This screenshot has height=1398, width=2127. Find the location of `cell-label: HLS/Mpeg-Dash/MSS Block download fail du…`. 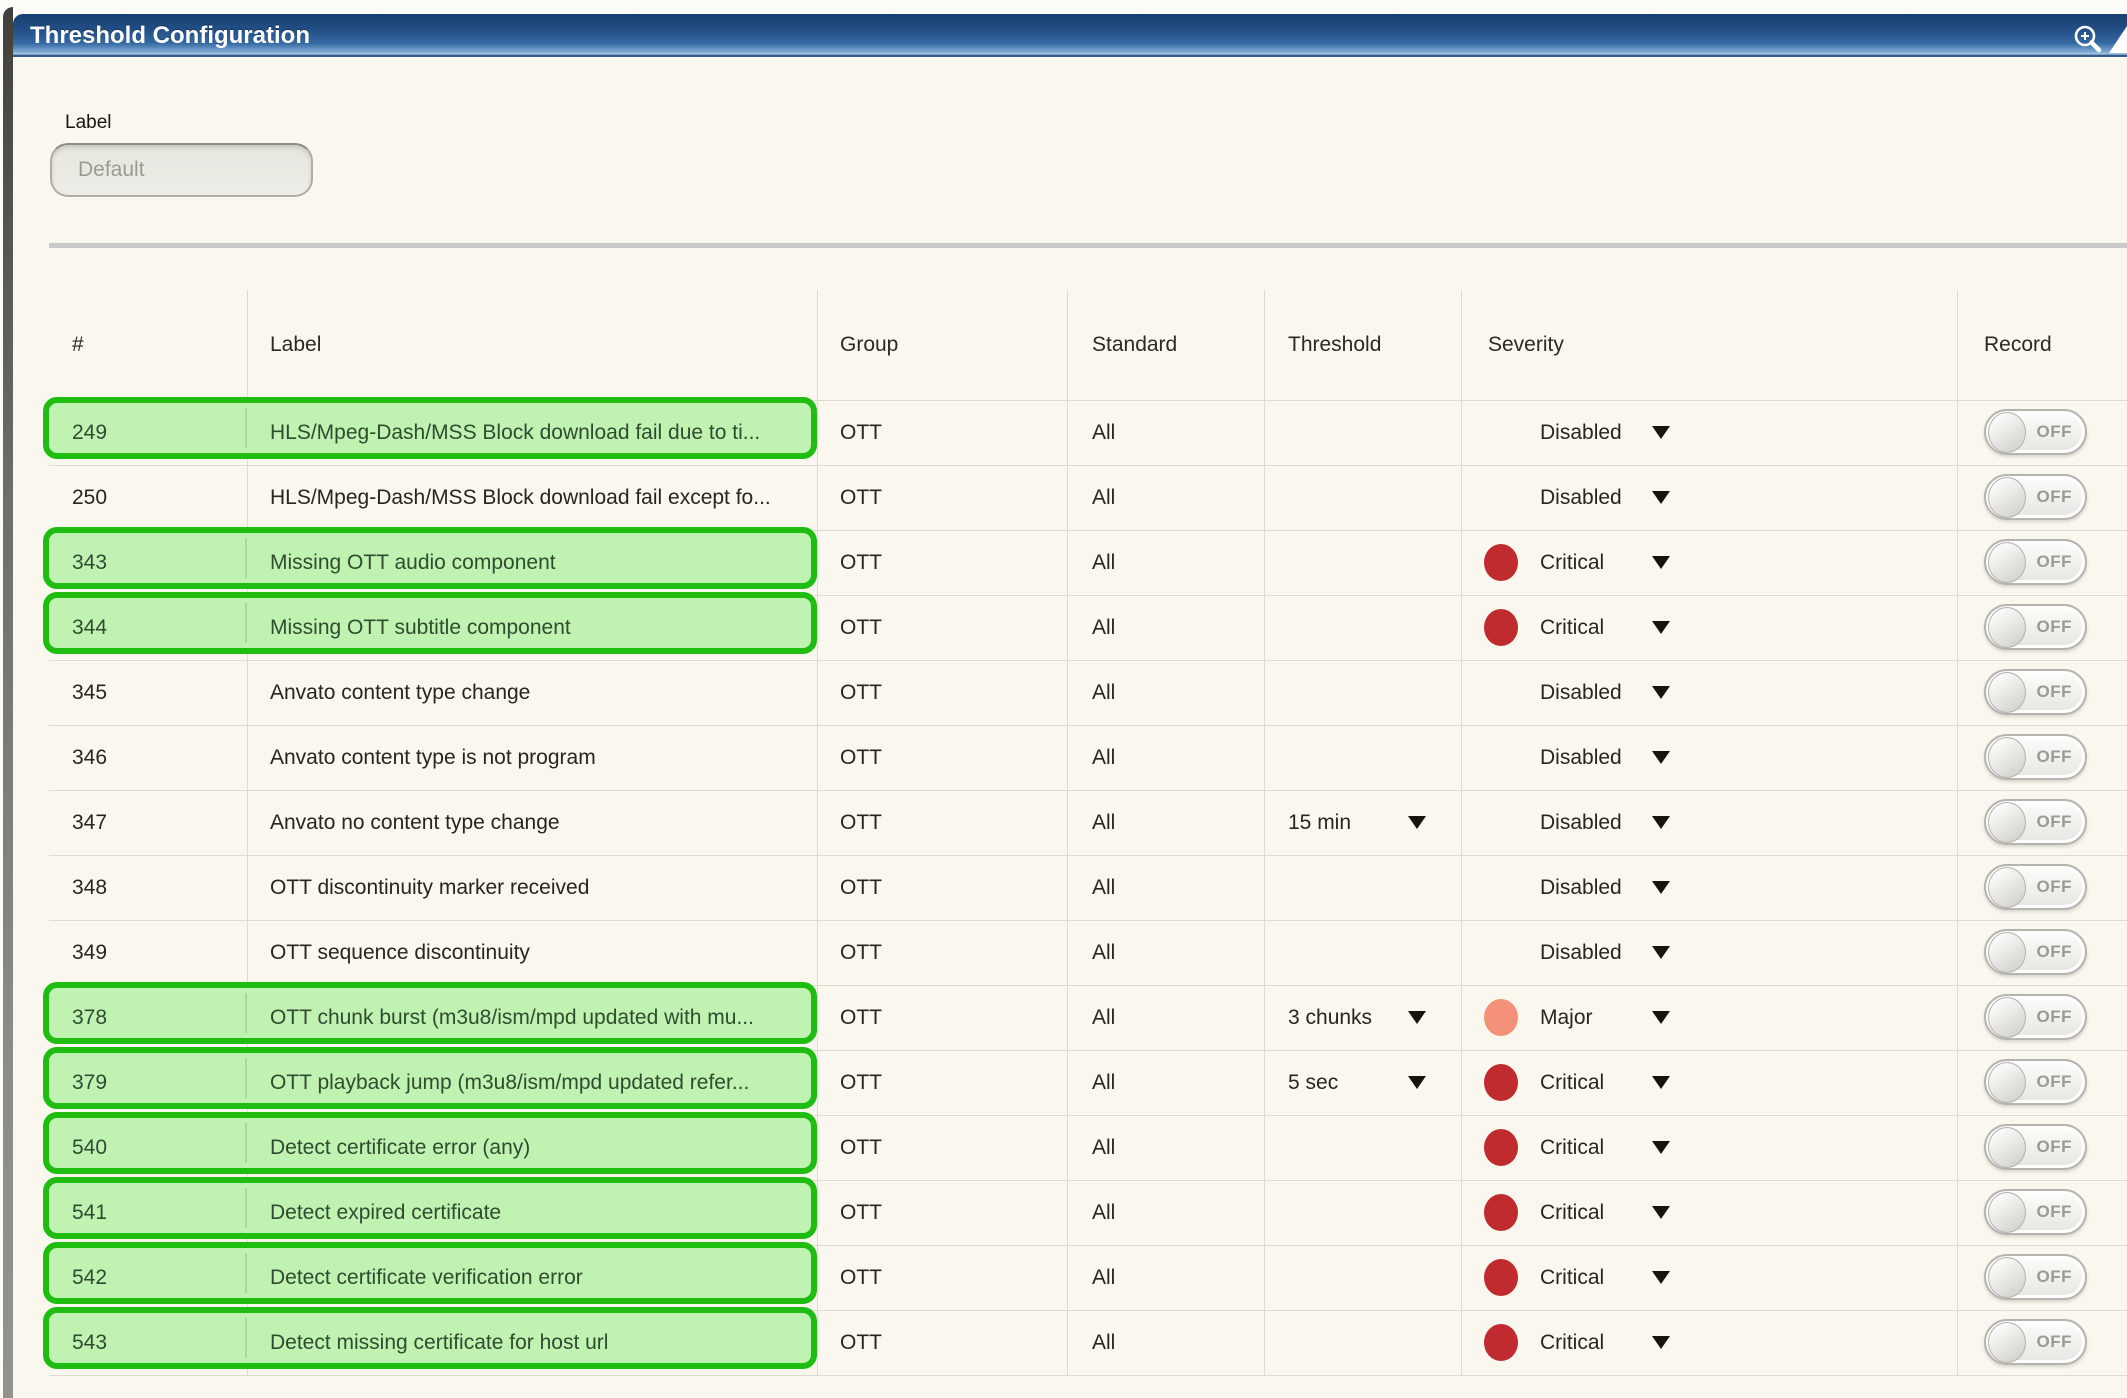

cell-label: HLS/Mpeg-Dash/MSS Block download fail du… is located at coordinates (515, 432).